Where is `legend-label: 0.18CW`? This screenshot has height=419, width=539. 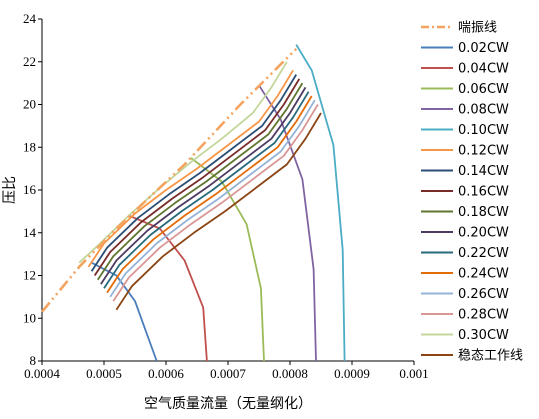 legend-label: 0.18CW is located at coordinates (483, 212).